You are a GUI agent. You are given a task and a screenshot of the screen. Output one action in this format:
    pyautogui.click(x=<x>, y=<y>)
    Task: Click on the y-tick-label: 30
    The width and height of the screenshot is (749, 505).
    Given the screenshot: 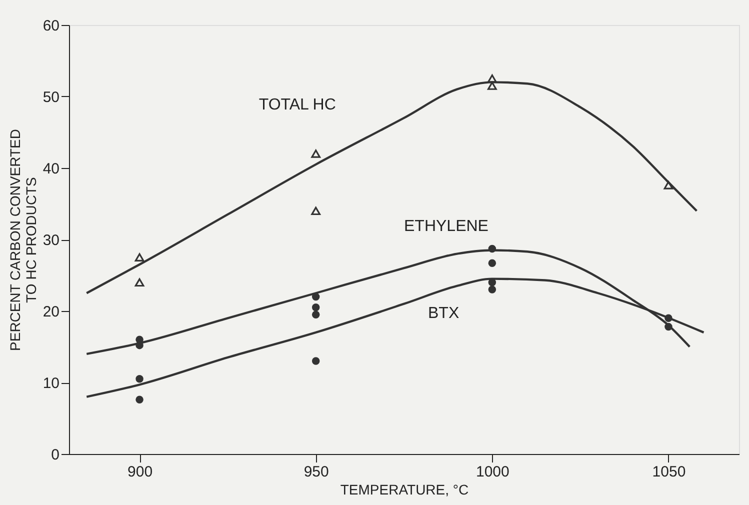 What is the action you would take?
    pyautogui.click(x=51, y=240)
    